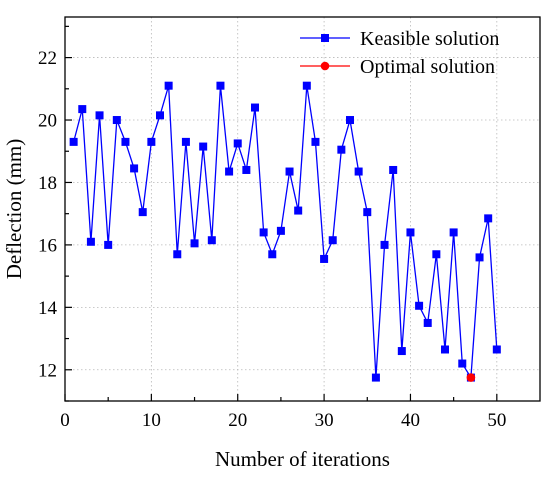  What do you see at coordinates (47, 245) in the screenshot?
I see `y-tick-label: 16` at bounding box center [47, 245].